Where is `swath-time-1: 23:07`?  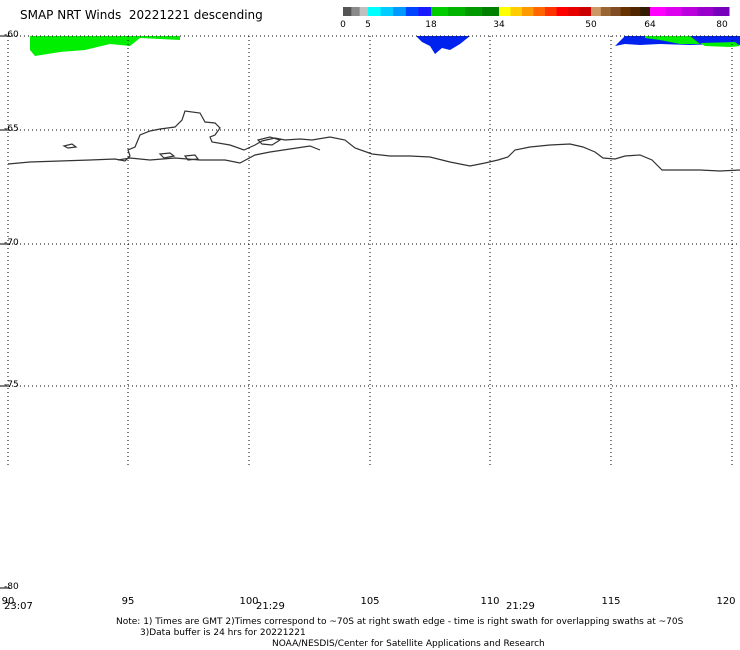 swath-time-1: 23:07 is located at coordinates (18, 606).